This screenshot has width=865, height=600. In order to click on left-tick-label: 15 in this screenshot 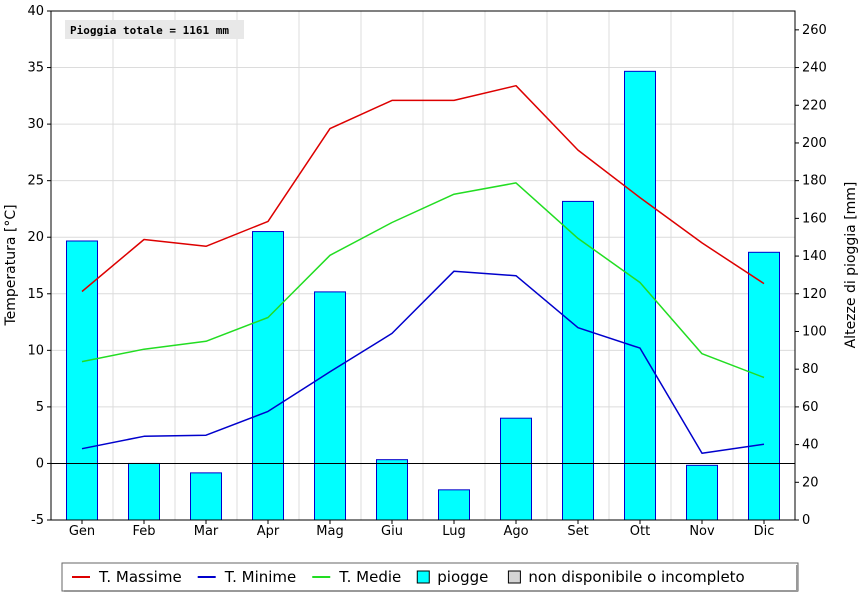, I will do `click(35, 294)`.